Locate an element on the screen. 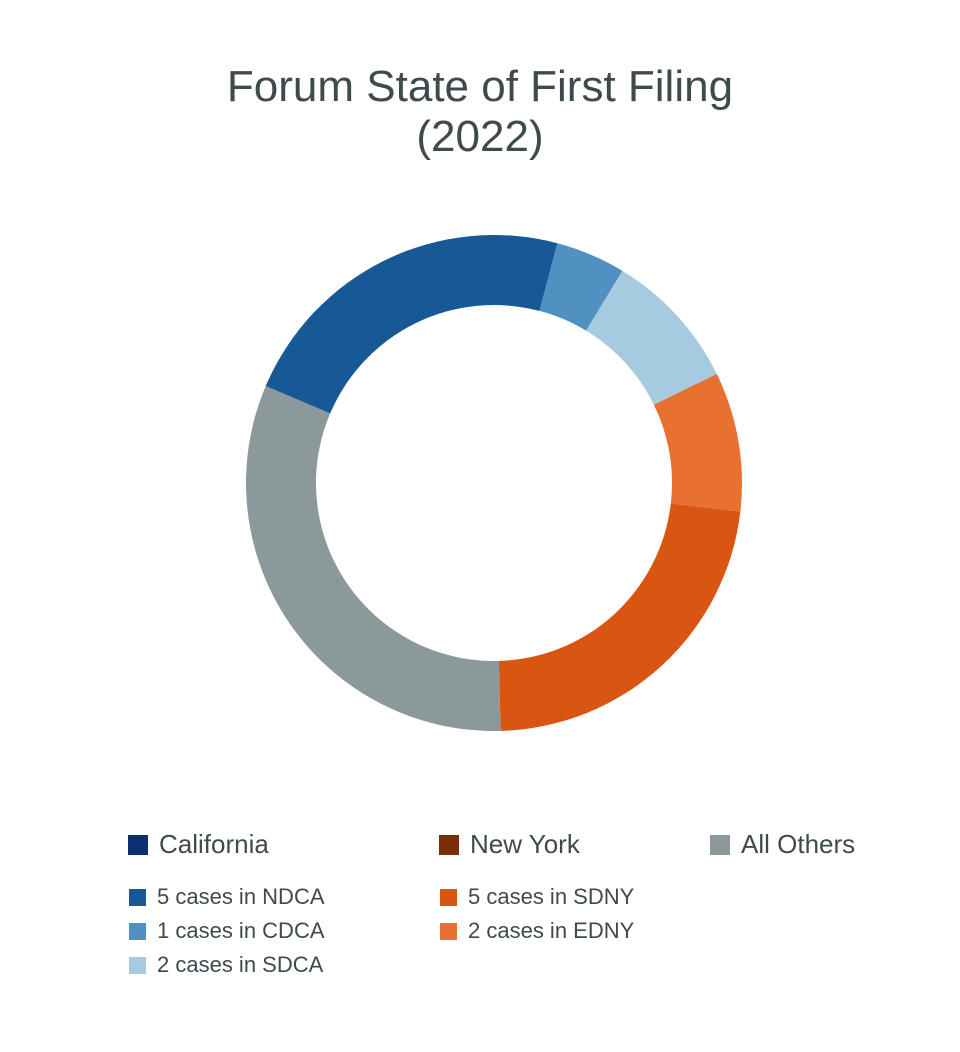  legend-item-sdca: 2 cases in SDCA is located at coordinates (226, 965).